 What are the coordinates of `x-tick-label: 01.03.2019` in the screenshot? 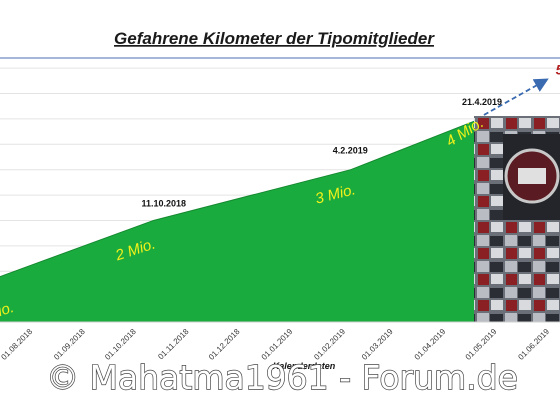 It's located at (377, 344).